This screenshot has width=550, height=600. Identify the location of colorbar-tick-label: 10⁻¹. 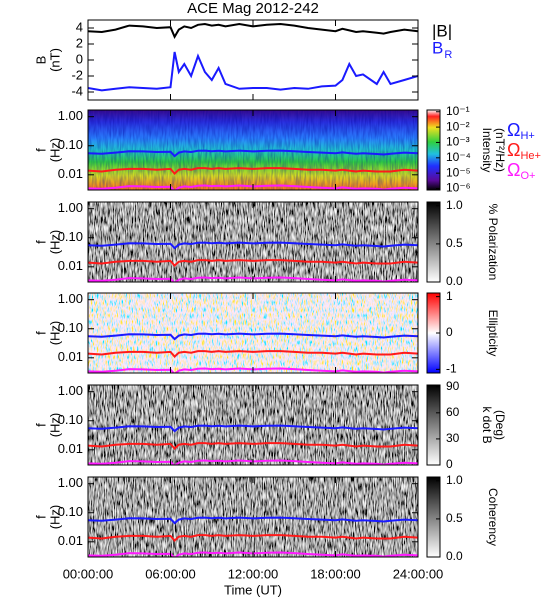
(458, 111).